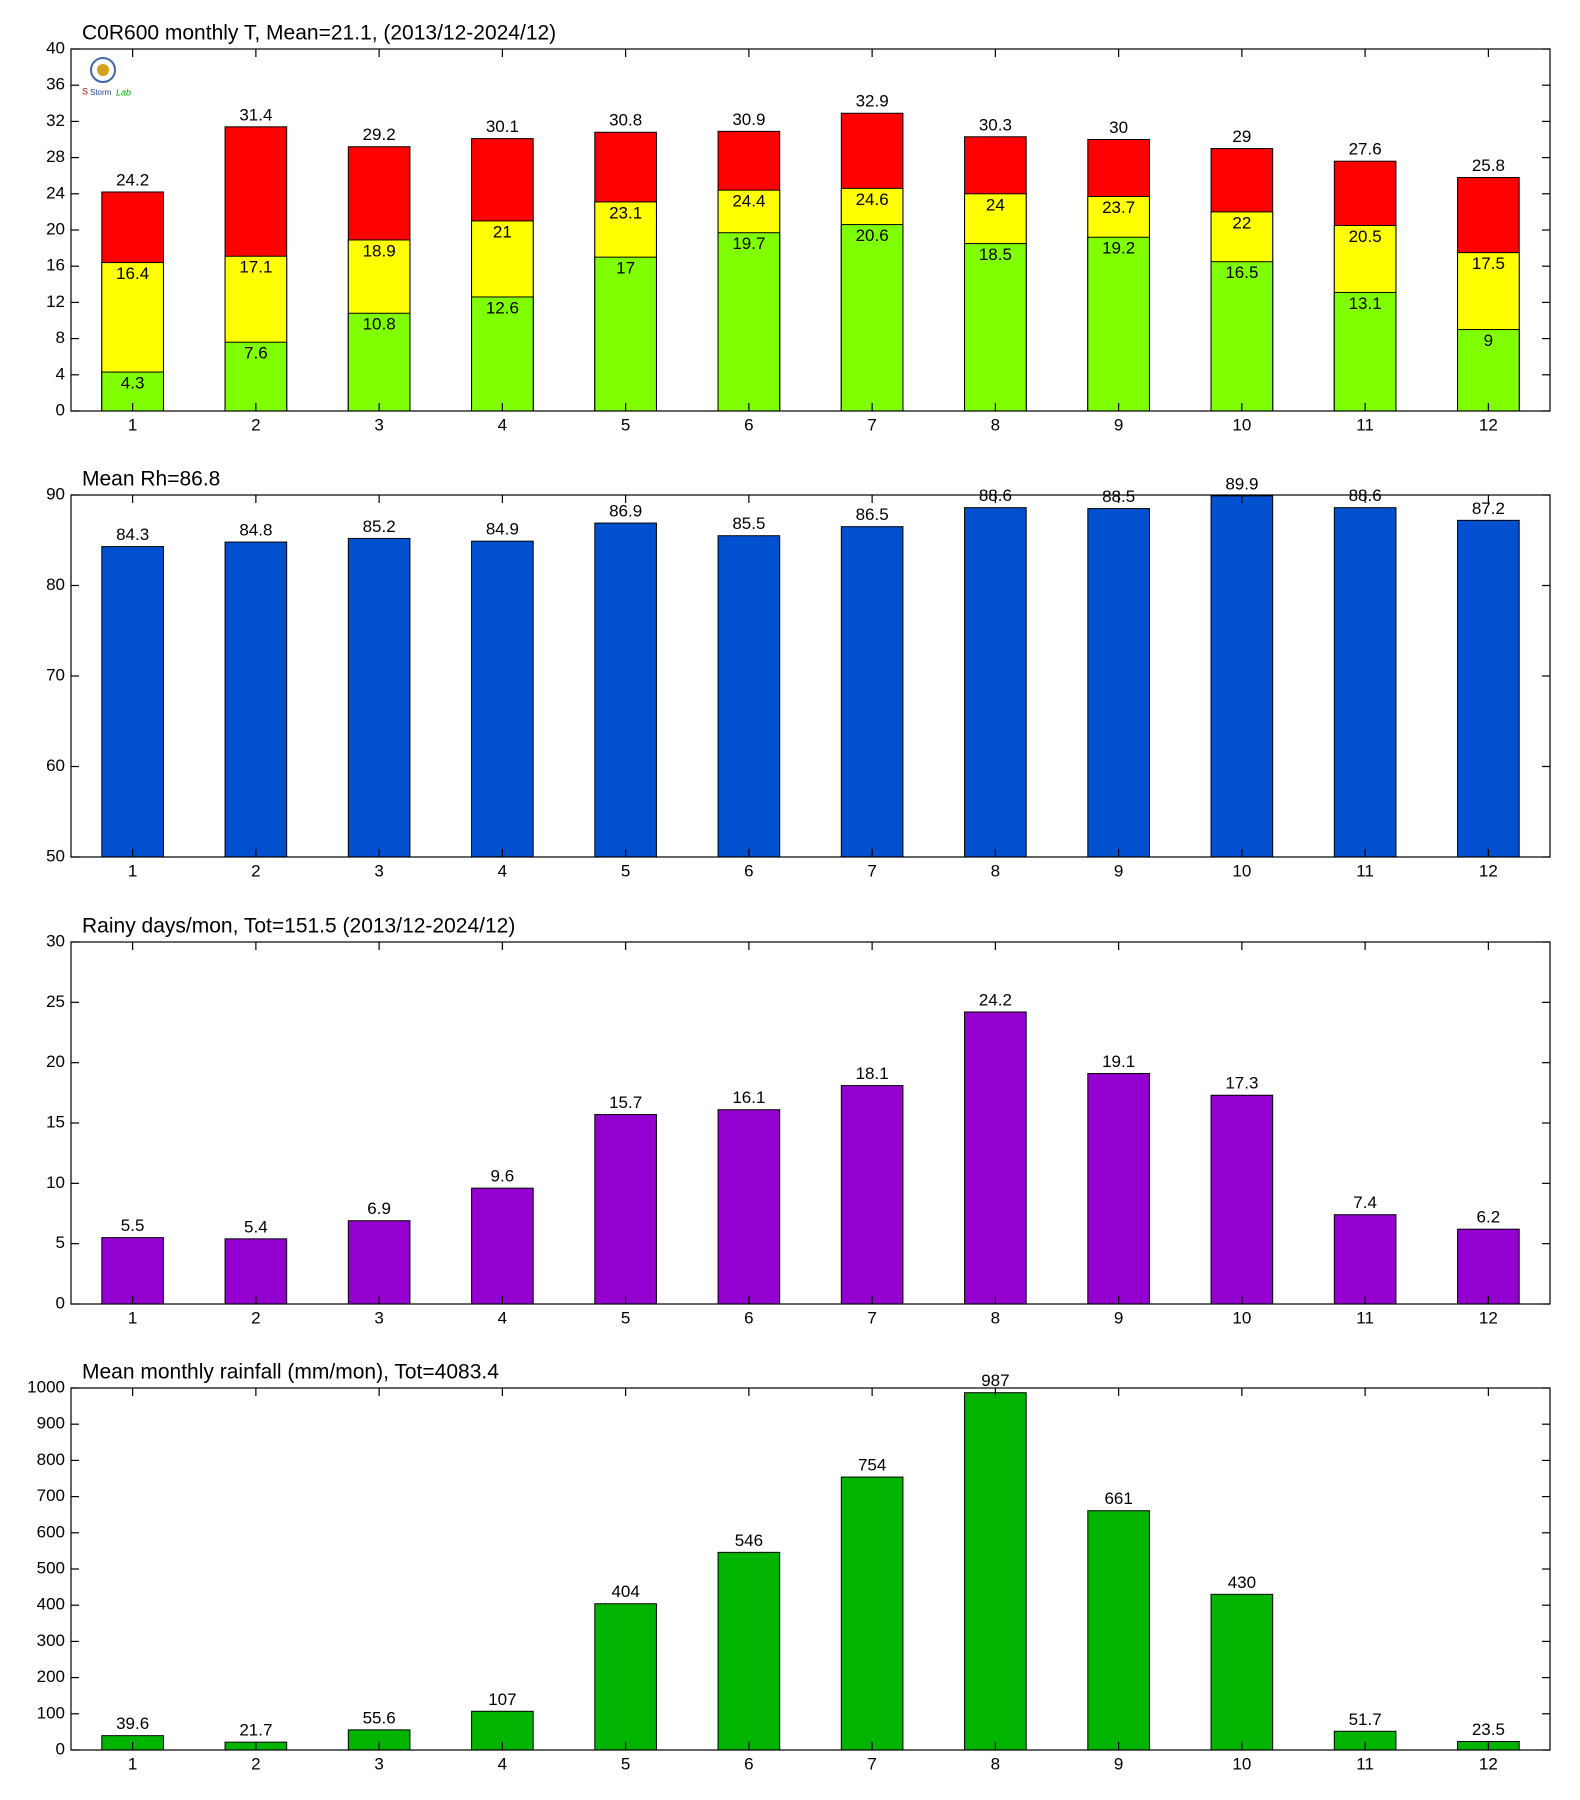 The width and height of the screenshot is (1580, 1800). What do you see at coordinates (502, 231) in the screenshot?
I see `value-label: 21` at bounding box center [502, 231].